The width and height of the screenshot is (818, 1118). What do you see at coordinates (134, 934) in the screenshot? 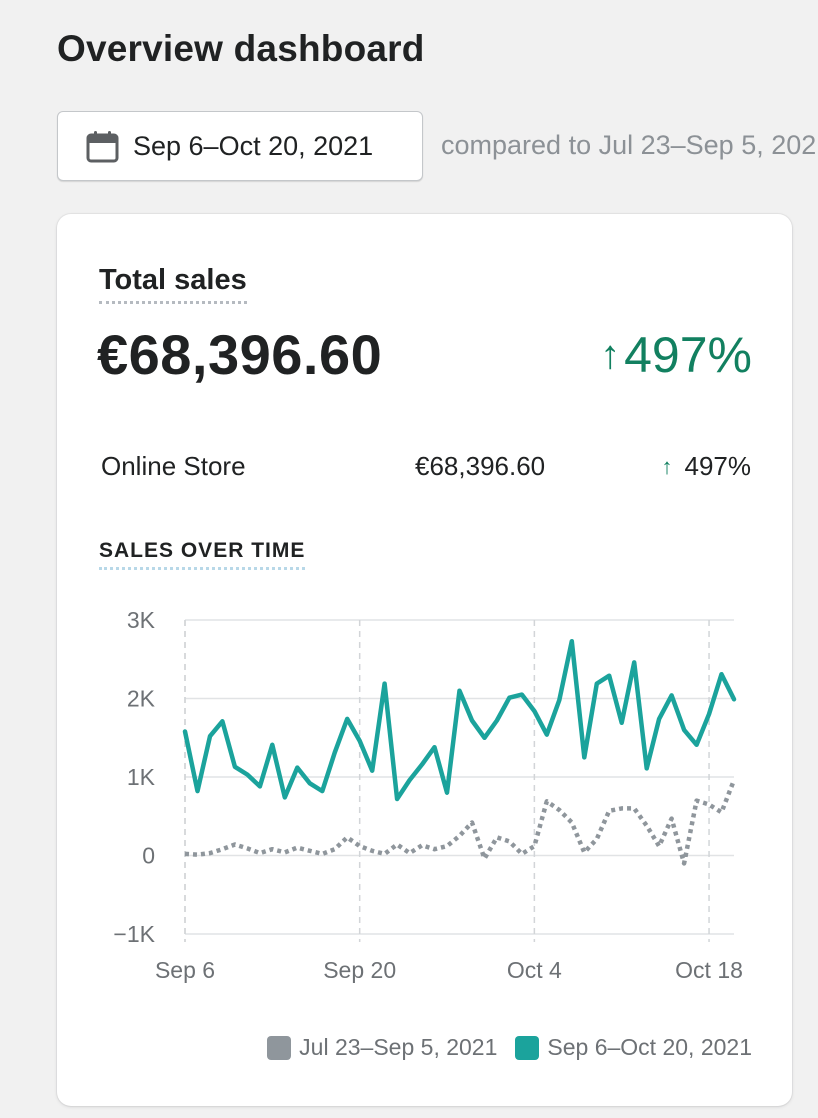
I see `y-tick-label: −1K` at bounding box center [134, 934].